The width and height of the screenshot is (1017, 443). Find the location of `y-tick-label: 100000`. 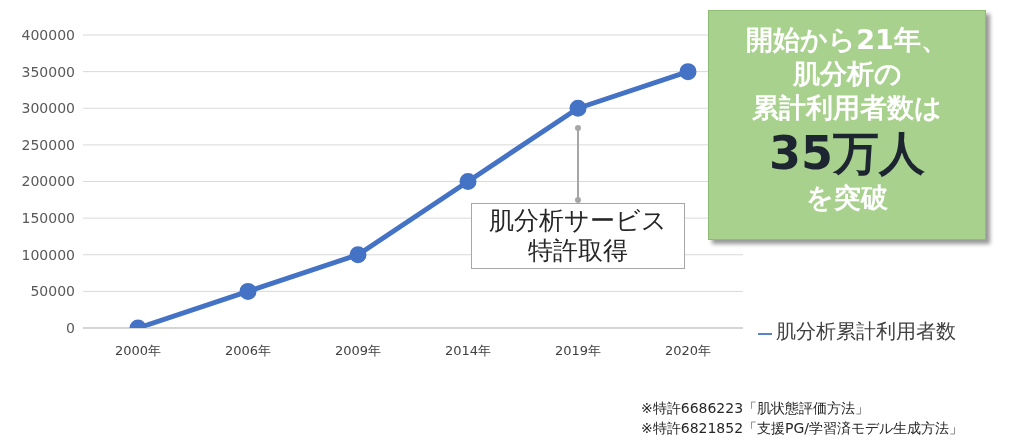

y-tick-label: 100000 is located at coordinates (48, 254).